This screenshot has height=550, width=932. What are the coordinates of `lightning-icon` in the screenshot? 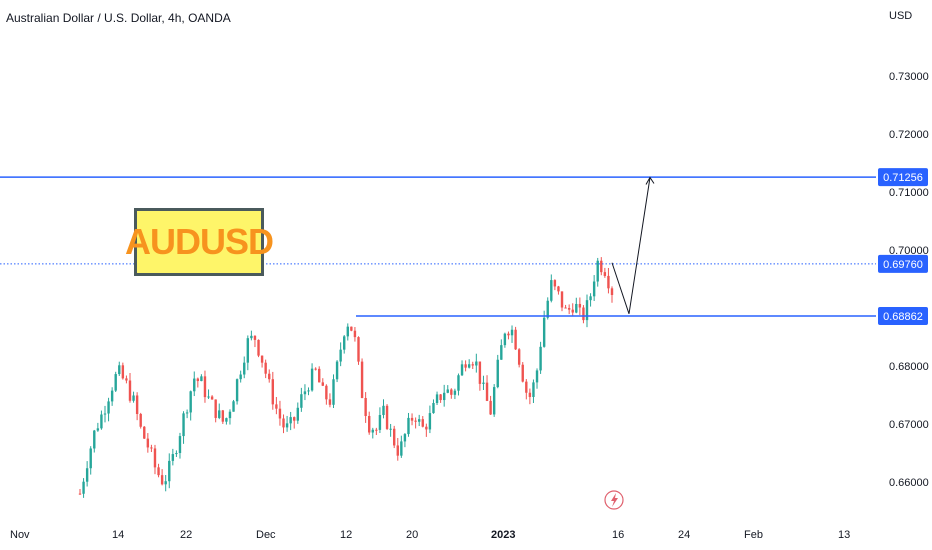 It's located at (614, 500).